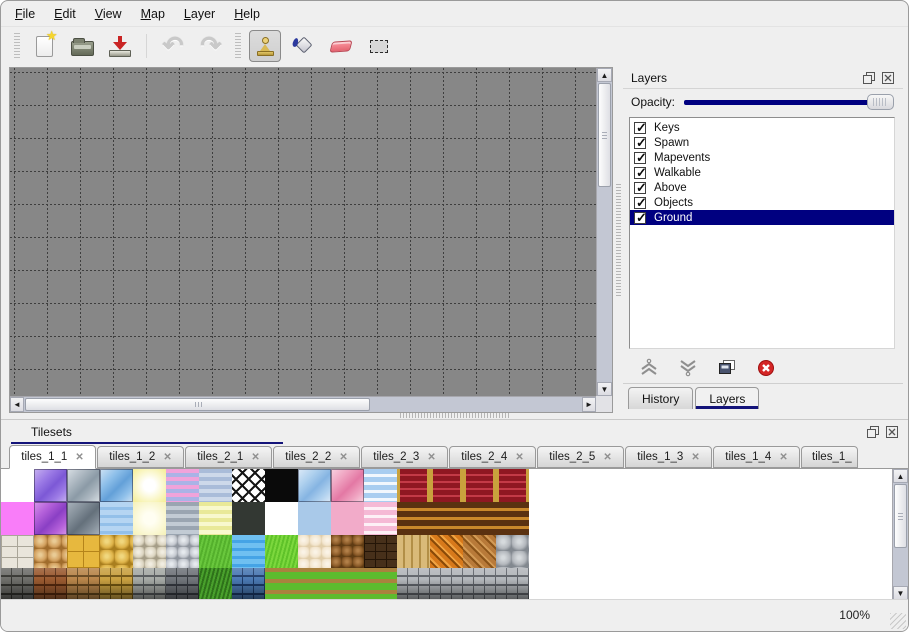 This screenshot has height=632, width=909. I want to click on menu-file: File, so click(25, 13).